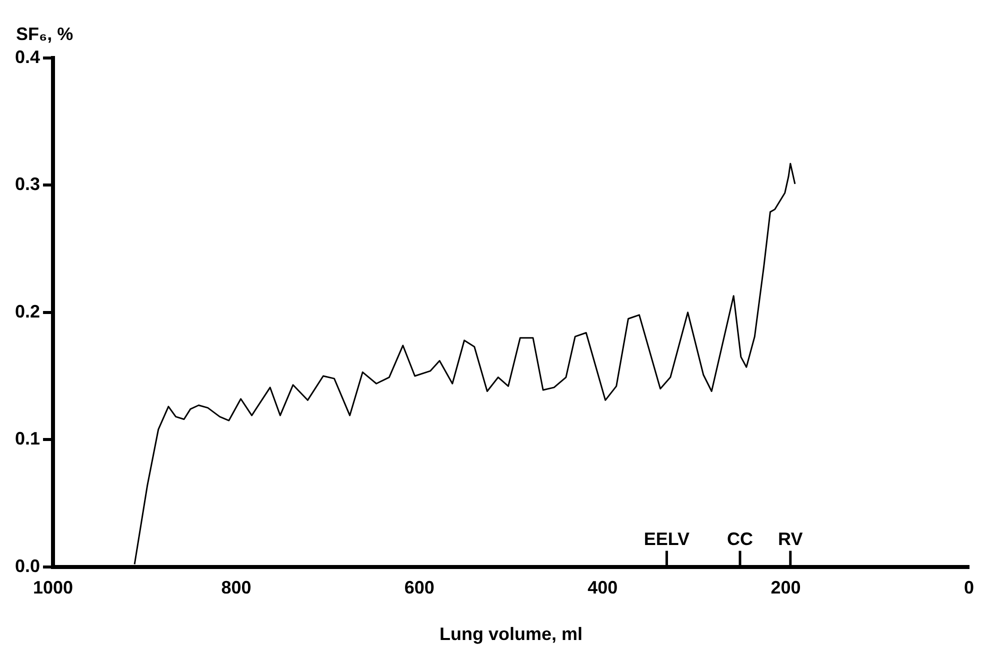 The height and width of the screenshot is (662, 991). Describe the element at coordinates (27, 311) in the screenshot. I see `y-tick-label: 0.2` at that location.